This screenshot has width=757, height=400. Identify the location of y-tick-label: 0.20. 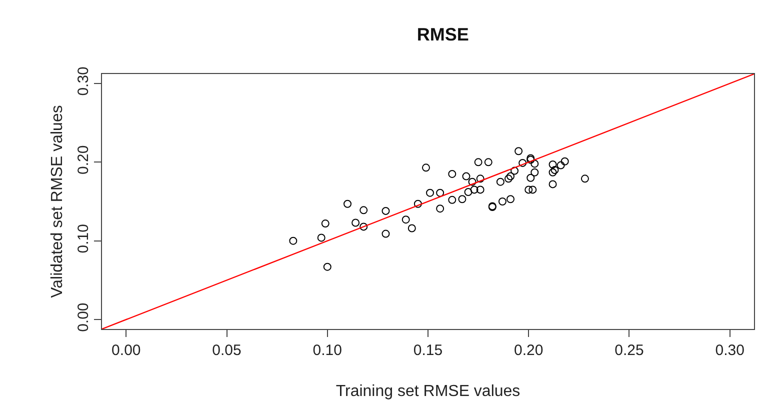
(83, 159).